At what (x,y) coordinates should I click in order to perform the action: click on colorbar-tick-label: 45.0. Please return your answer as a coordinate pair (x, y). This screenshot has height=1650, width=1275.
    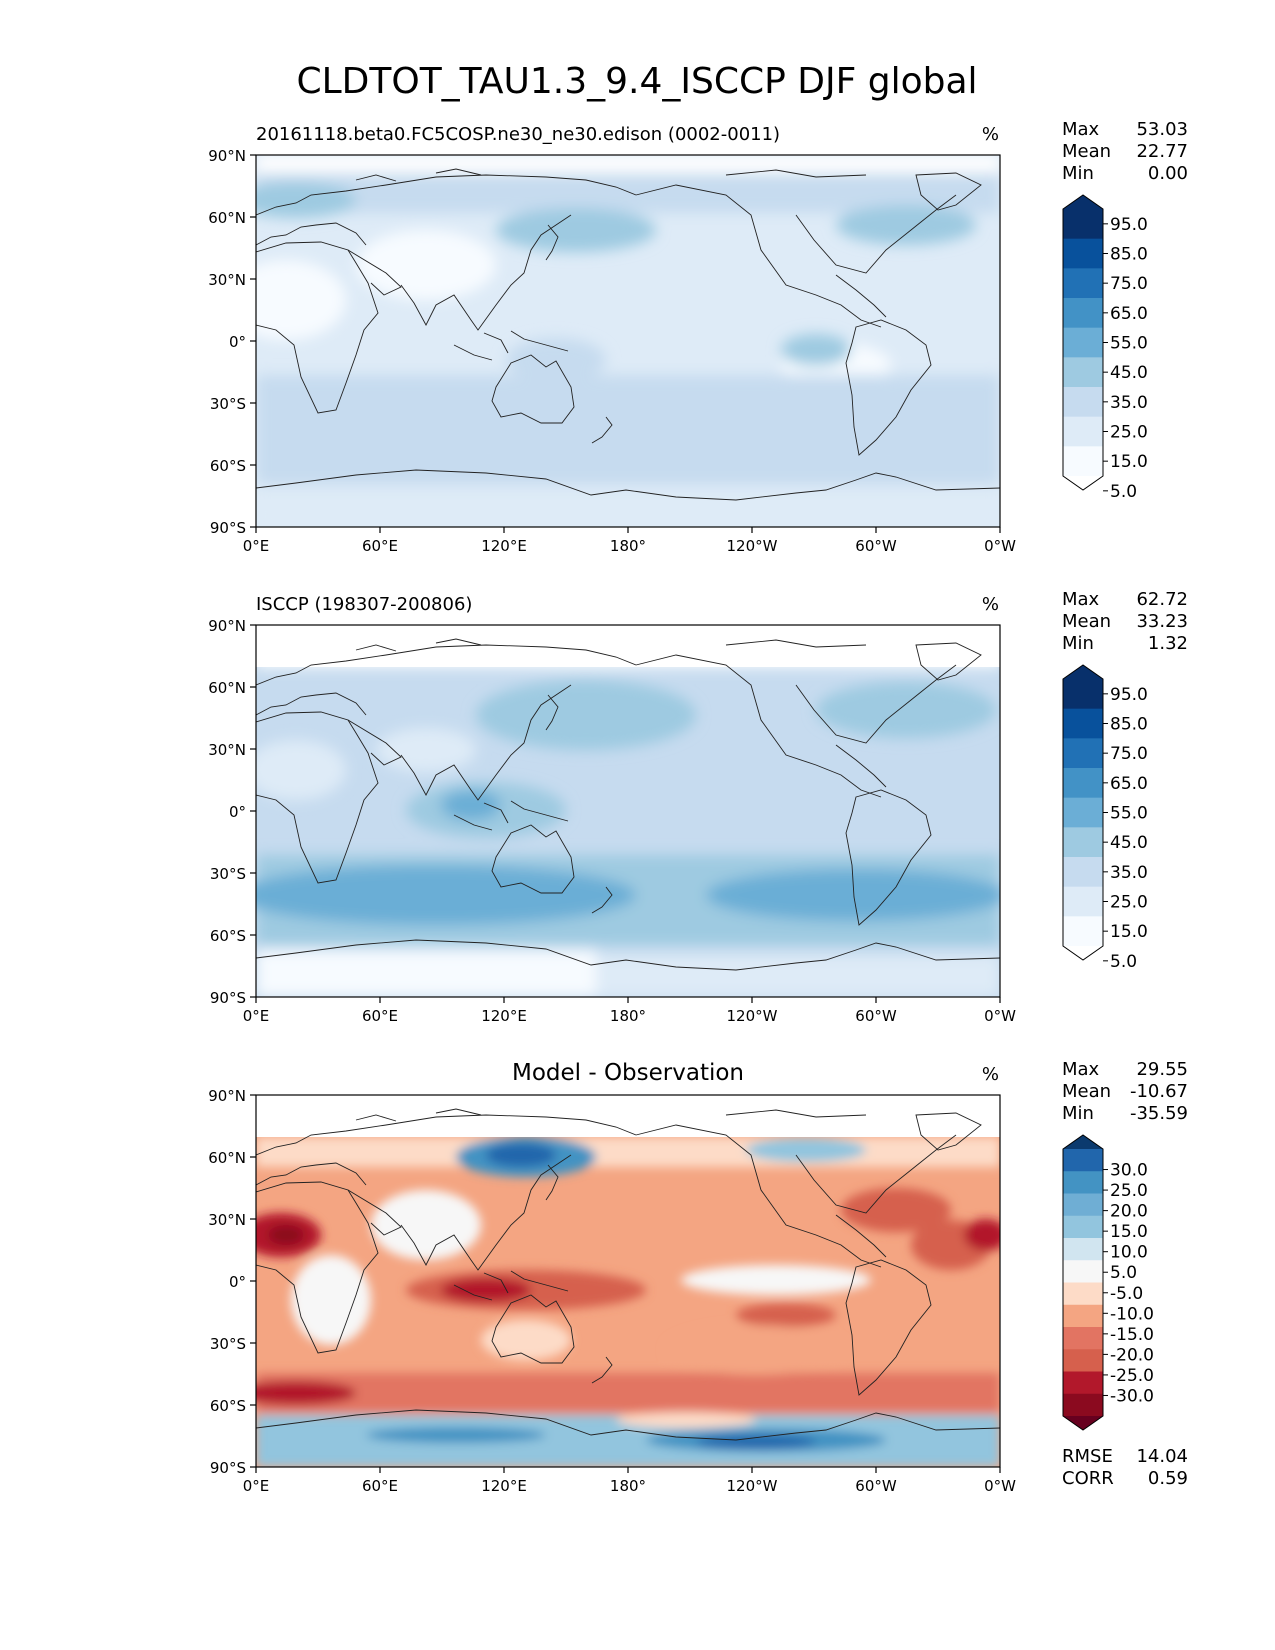
    Looking at the image, I should click on (1129, 843).